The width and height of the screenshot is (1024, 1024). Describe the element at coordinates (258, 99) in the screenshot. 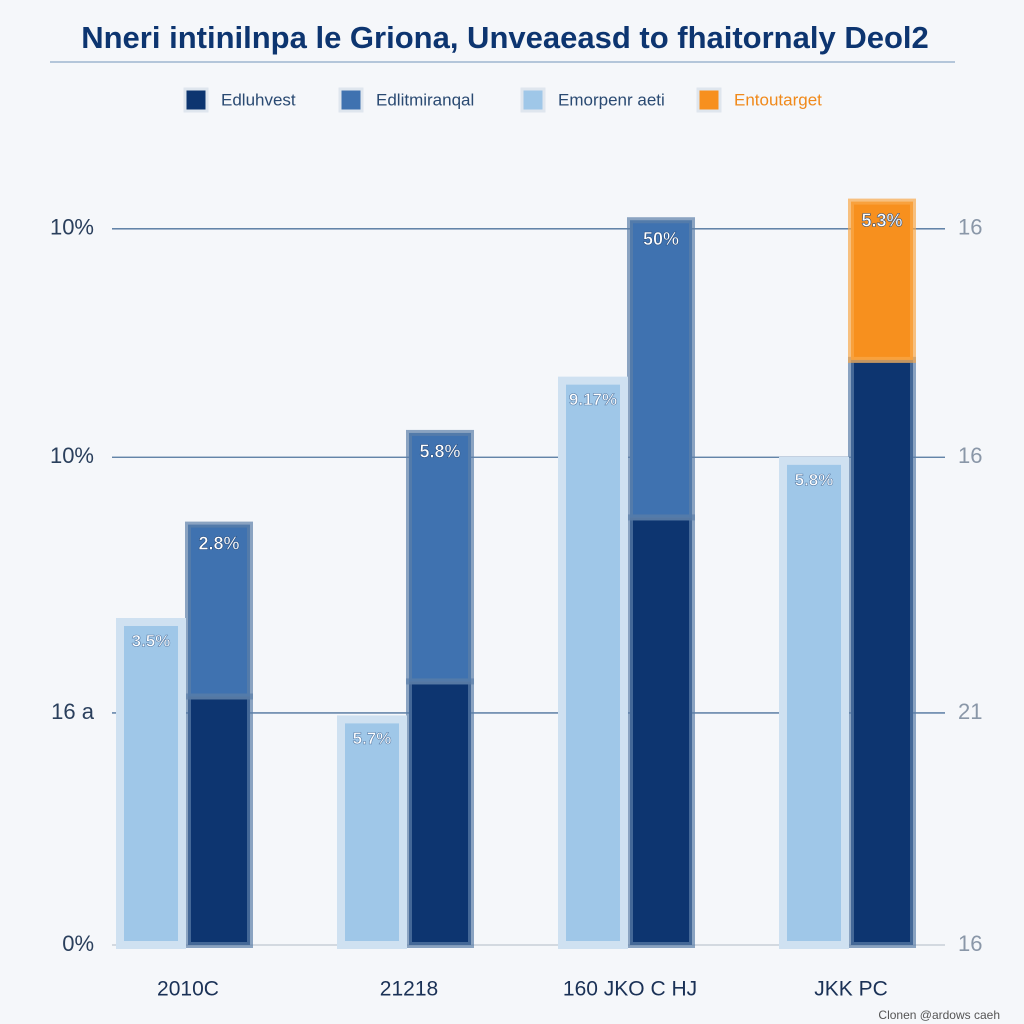

I see `legend-label: Edluhvest` at that location.